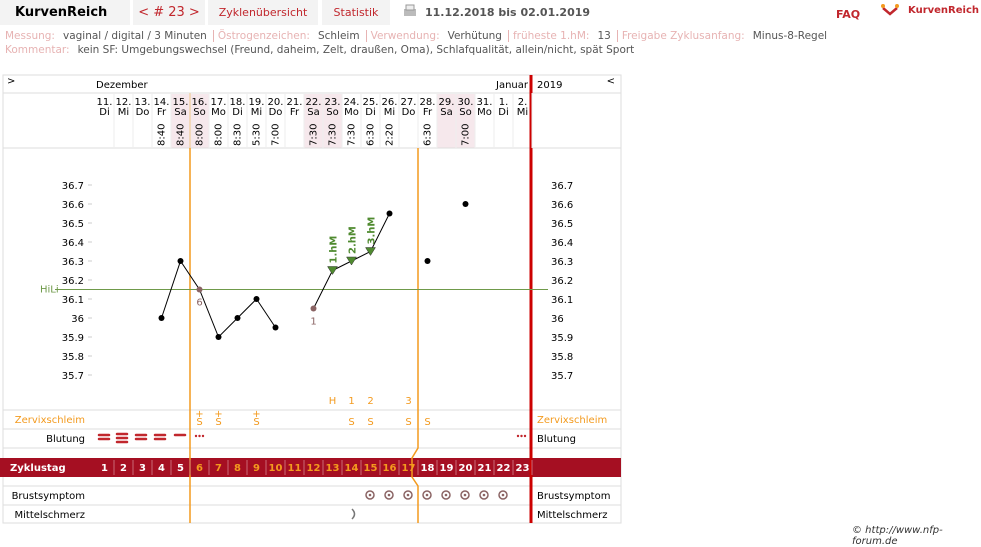 The image size is (981, 547). What do you see at coordinates (611, 81) in the screenshot?
I see `nav-right: <` at bounding box center [611, 81].